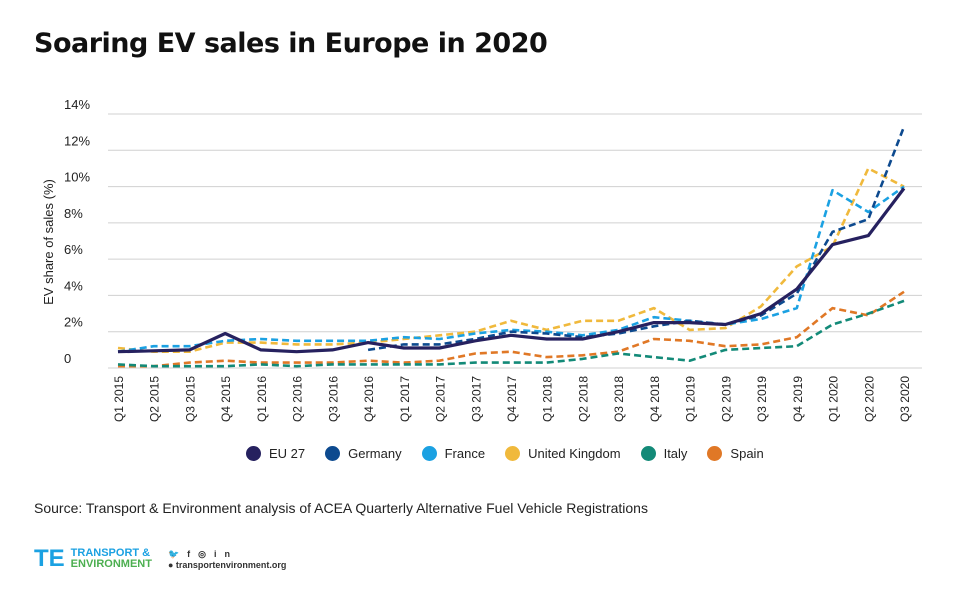 This screenshot has height=603, width=968. I want to click on legend-item: Spain, so click(735, 453).